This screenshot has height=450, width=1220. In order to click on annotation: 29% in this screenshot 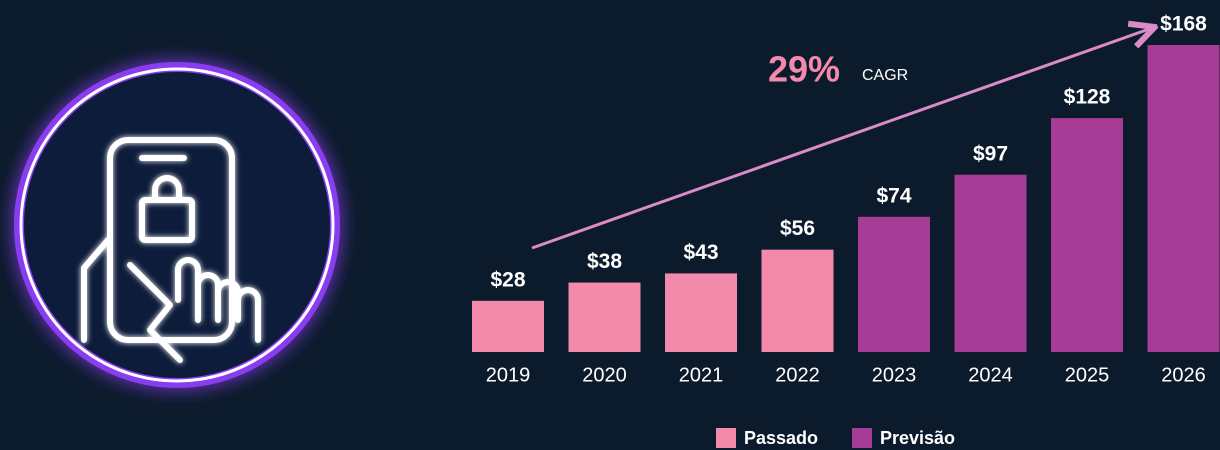, I will do `click(804, 69)`.